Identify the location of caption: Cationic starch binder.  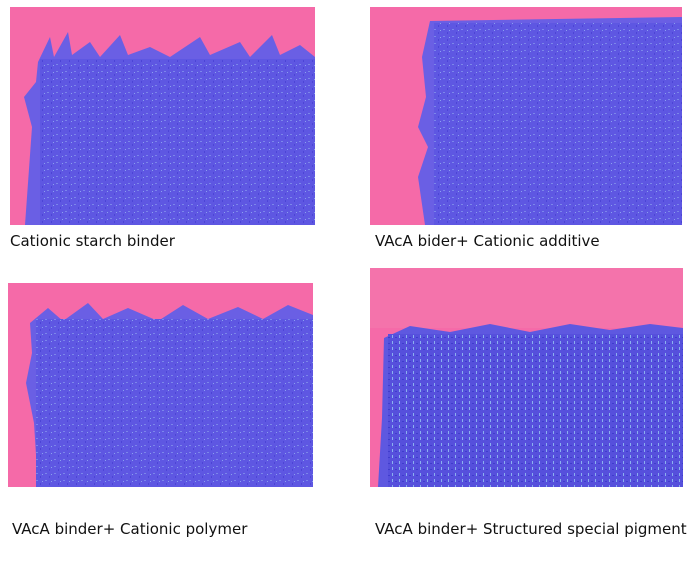
(92, 241).